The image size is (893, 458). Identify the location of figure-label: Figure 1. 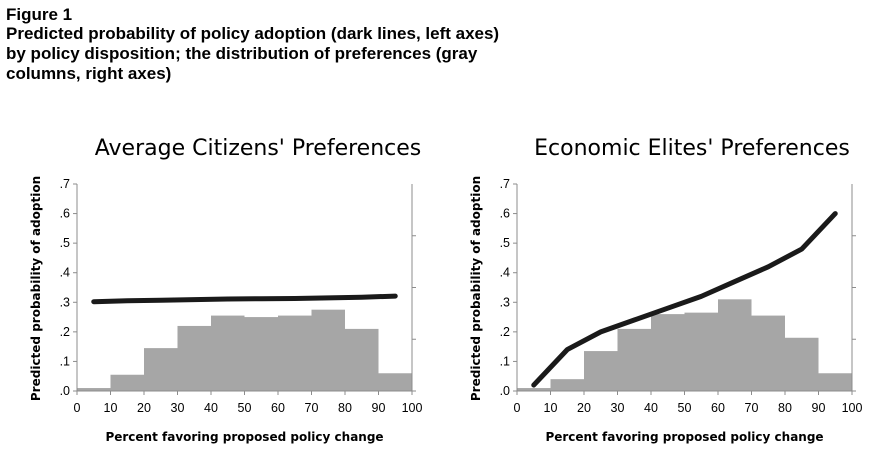
(39, 14).